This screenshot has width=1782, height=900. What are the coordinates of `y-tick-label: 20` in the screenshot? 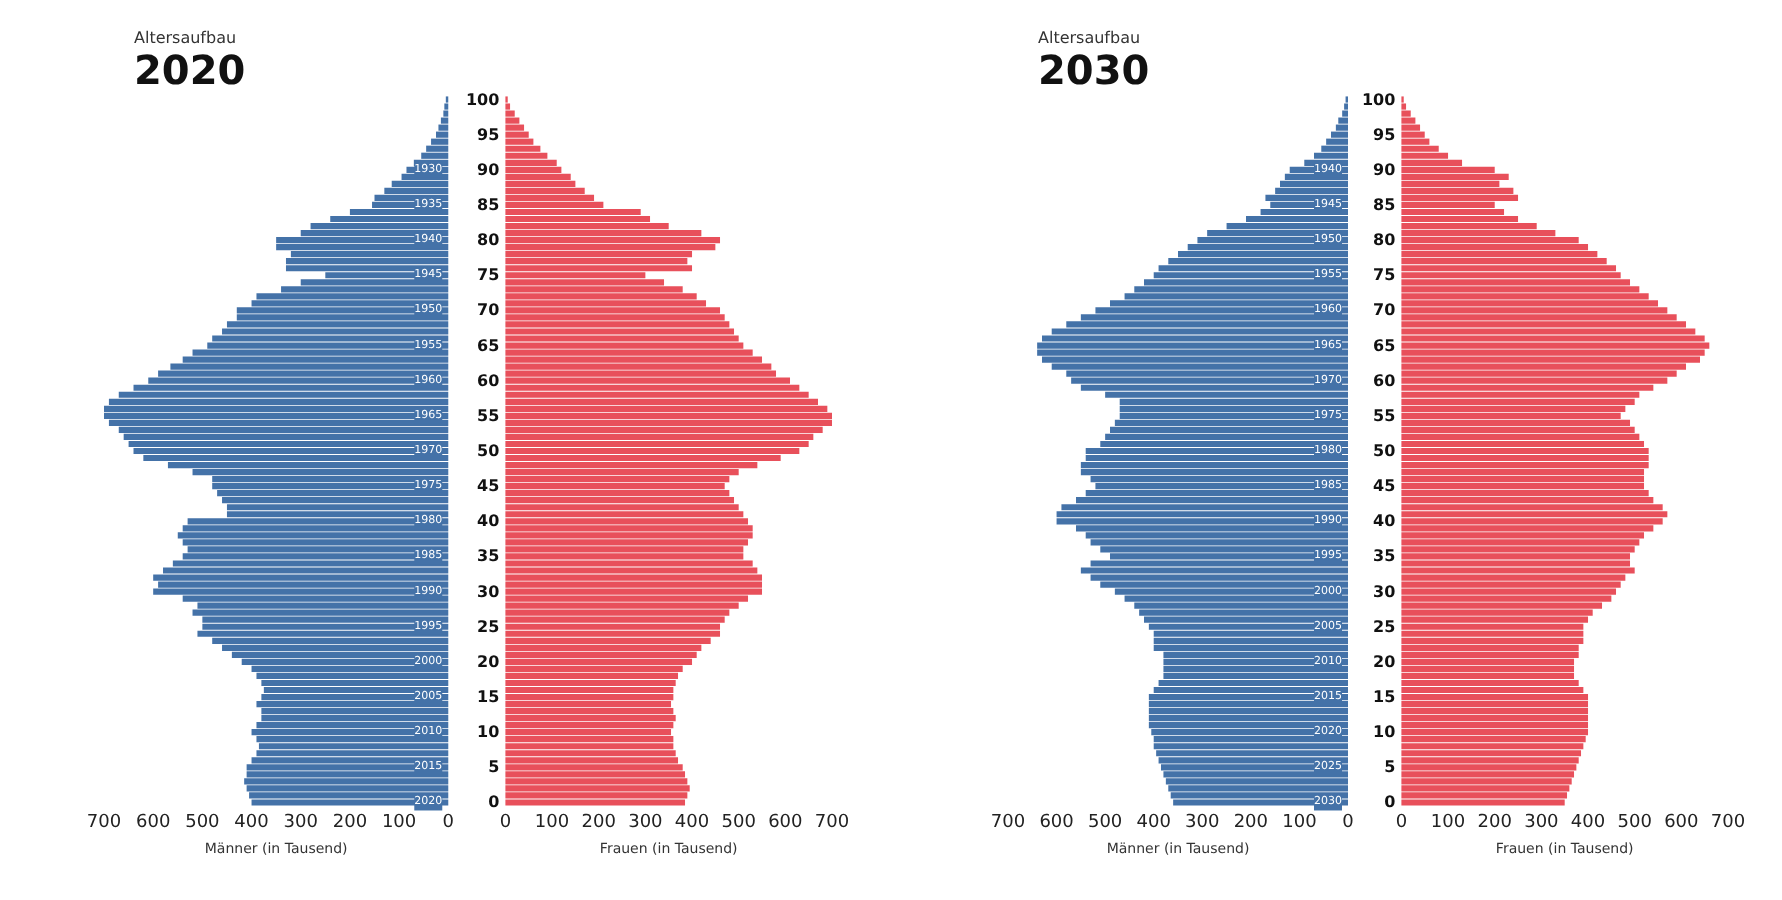 It's located at (489, 661).